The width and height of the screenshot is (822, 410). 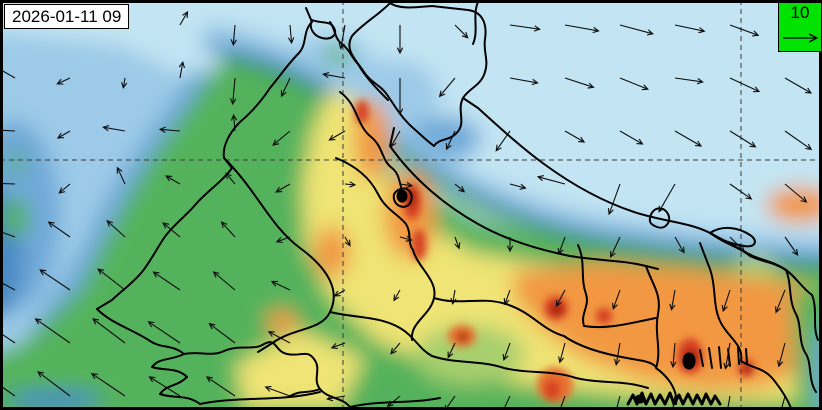 What do you see at coordinates (800, 27) in the screenshot?
I see `wind-scale-legend: 10` at bounding box center [800, 27].